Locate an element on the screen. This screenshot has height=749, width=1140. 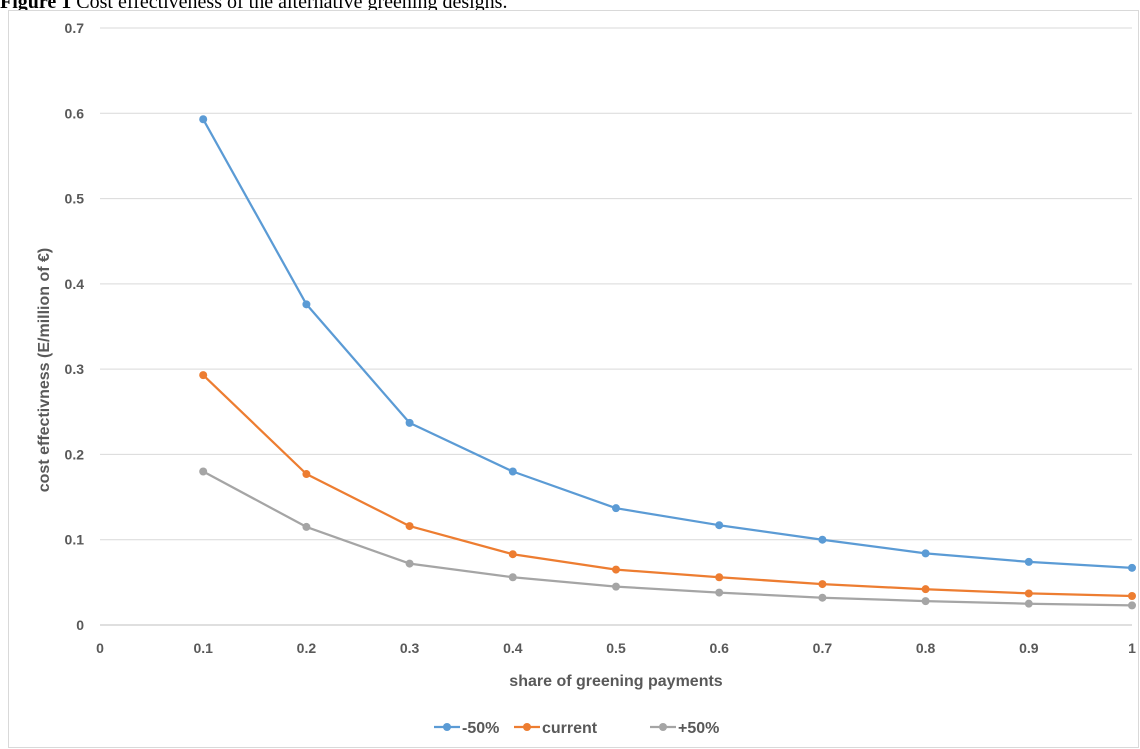
x-axis-tick-labels: 0 0.1 0.2 0.3 0.4 0.5 0.6 0.7 0.8 0.9 1 is located at coordinates (616, 648).